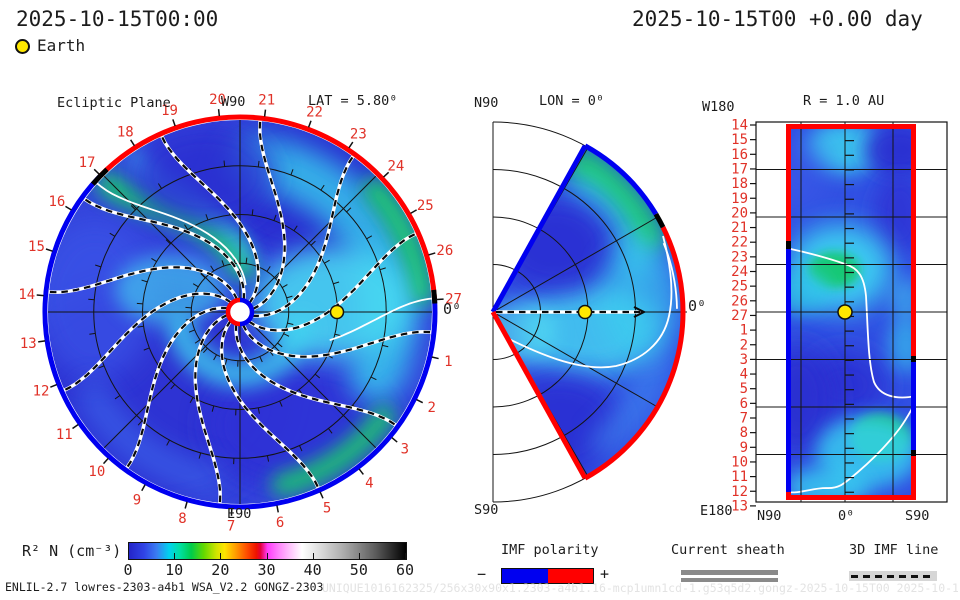  What do you see at coordinates (28, 344) in the screenshot?
I see `ecliptic-day-label: 13` at bounding box center [28, 344].